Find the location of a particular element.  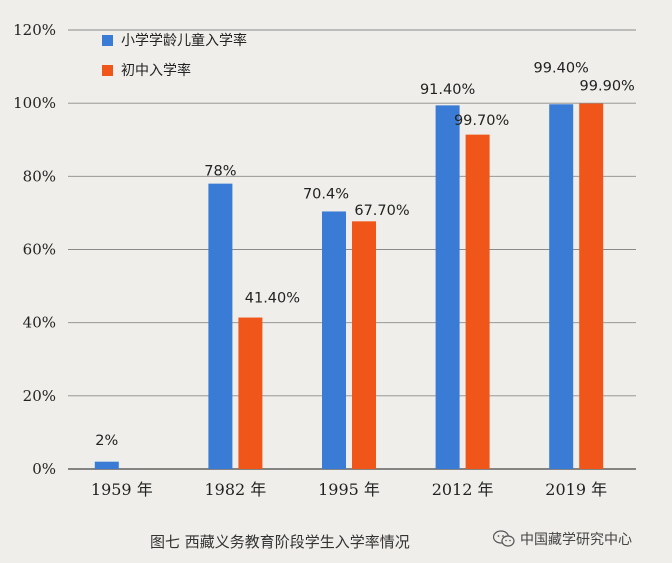

data-label: 78% is located at coordinates (220, 172).